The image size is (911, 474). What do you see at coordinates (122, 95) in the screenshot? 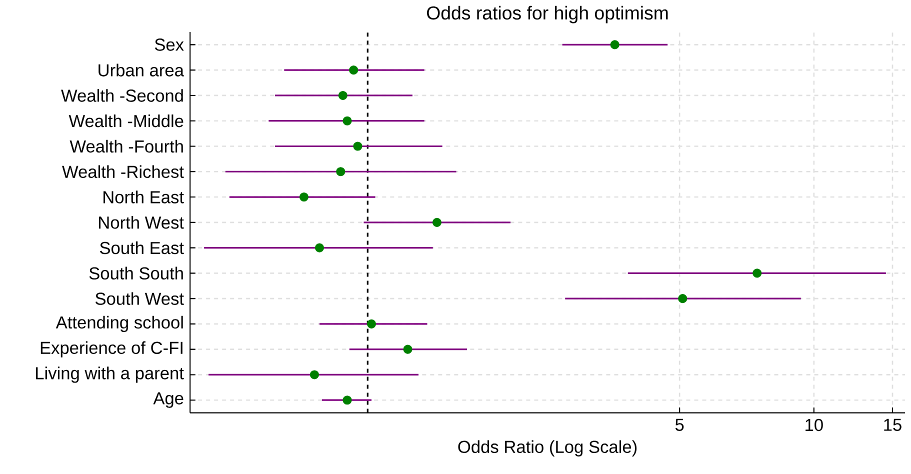
I see `y-tick-label: Wealth -Second` at bounding box center [122, 95].